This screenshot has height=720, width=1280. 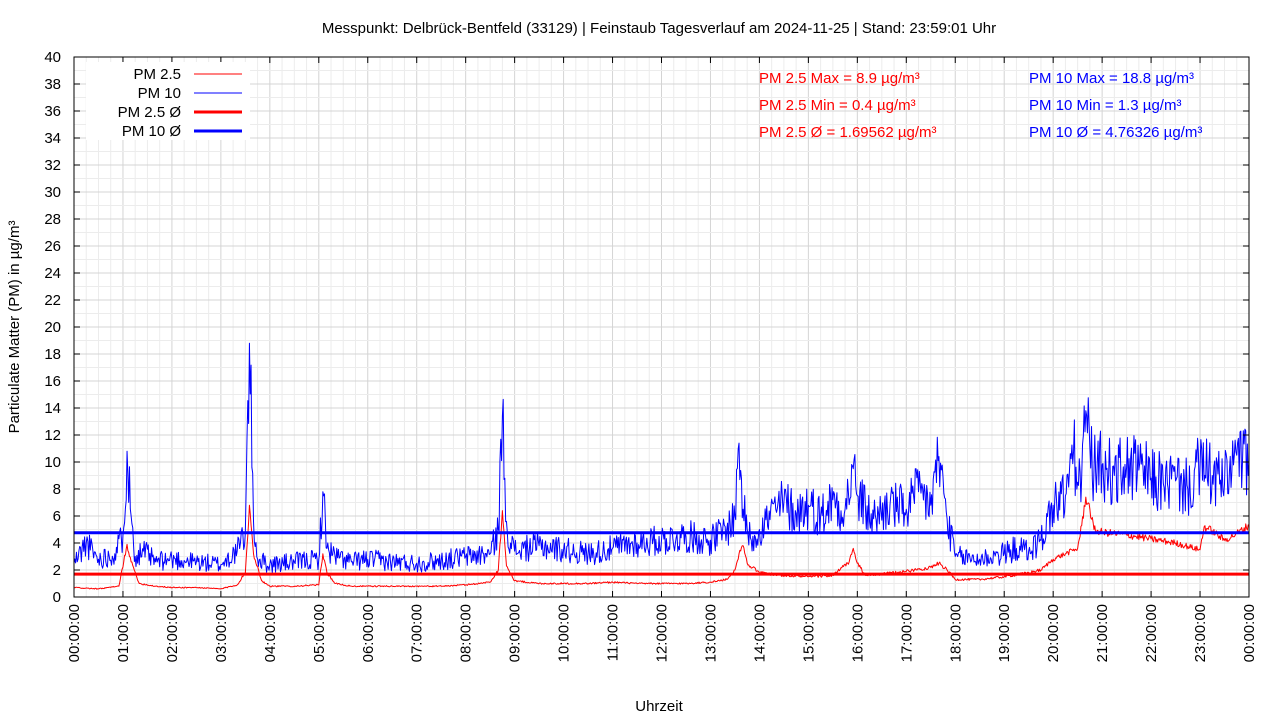 I want to click on x-tick-label: 10:00:00, so click(x=564, y=633).